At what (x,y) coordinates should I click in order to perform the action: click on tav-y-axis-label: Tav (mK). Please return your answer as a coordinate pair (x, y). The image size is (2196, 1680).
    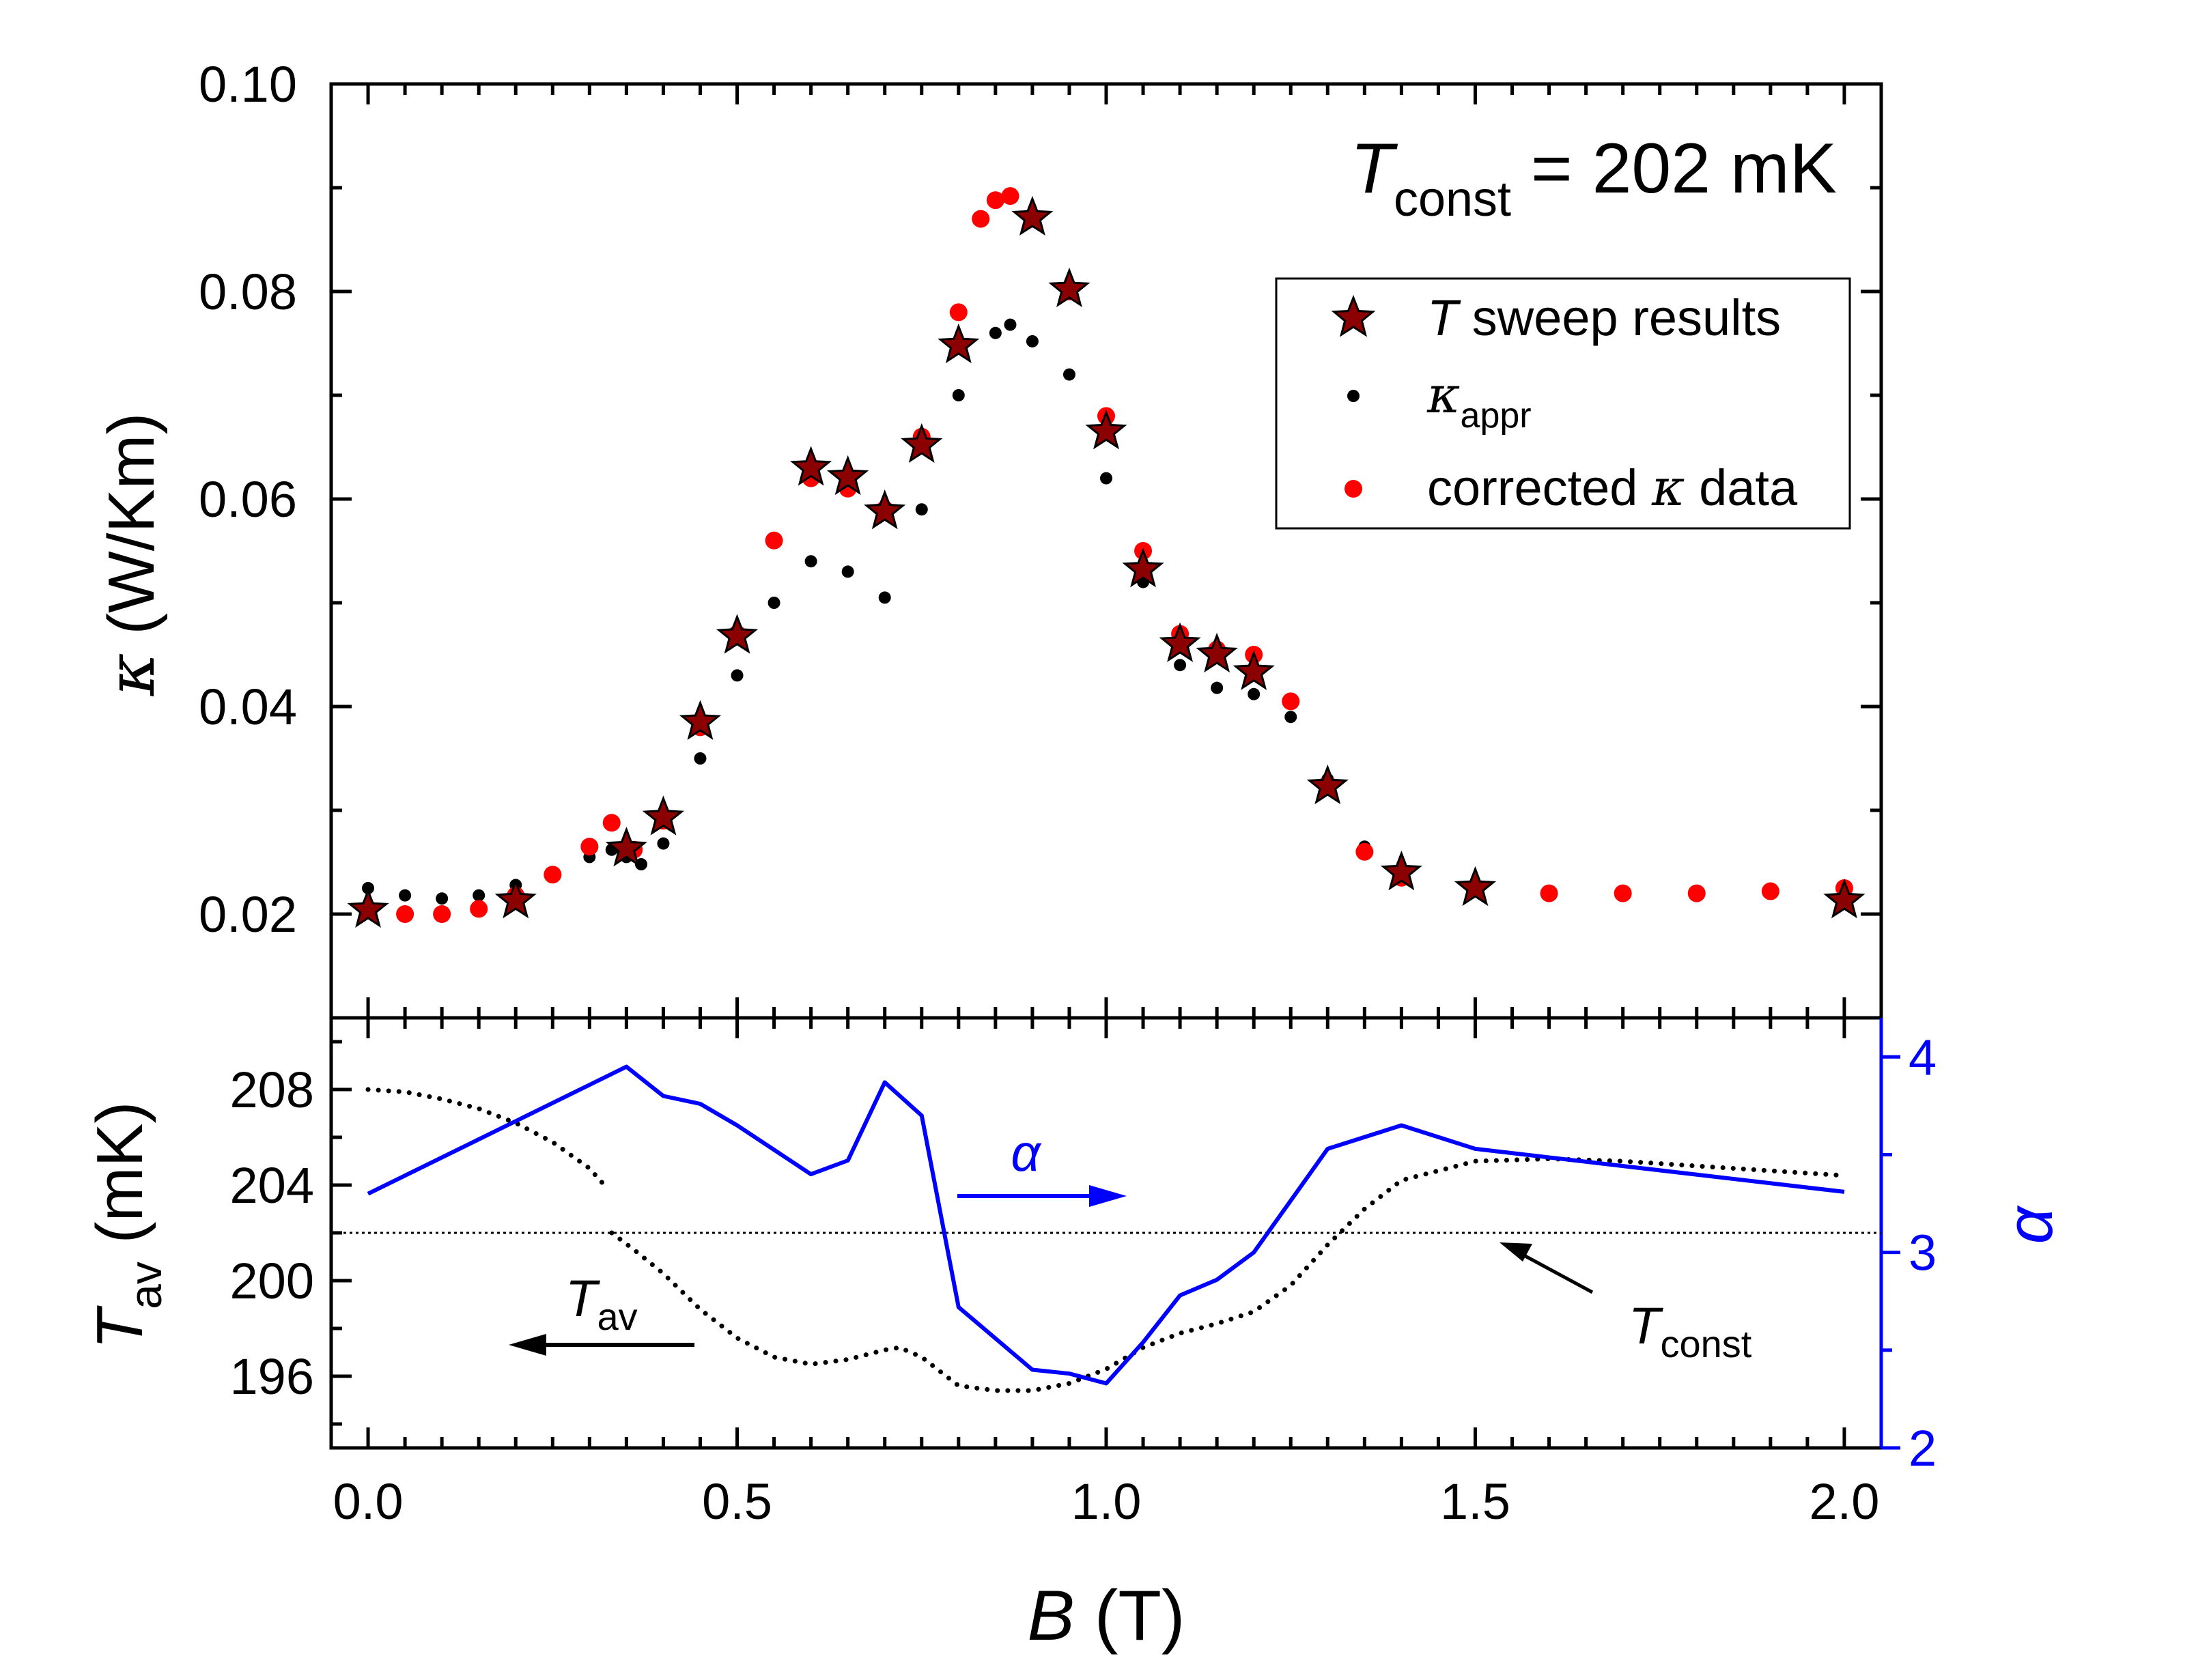
    Looking at the image, I should click on (127, 1226).